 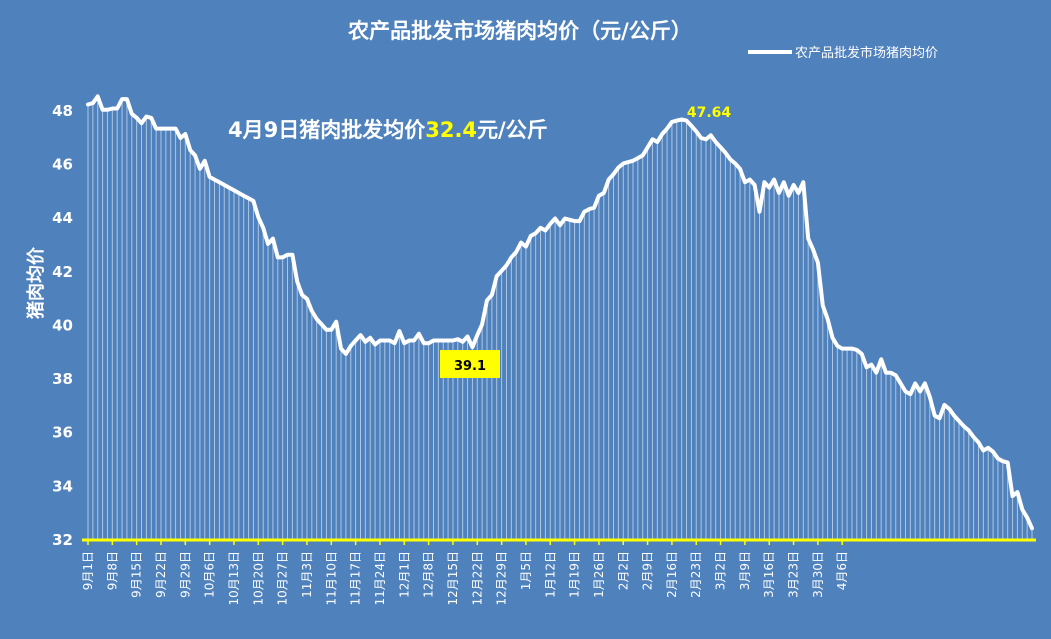 I want to click on x-tick-label: 9月8日, so click(x=112, y=570).